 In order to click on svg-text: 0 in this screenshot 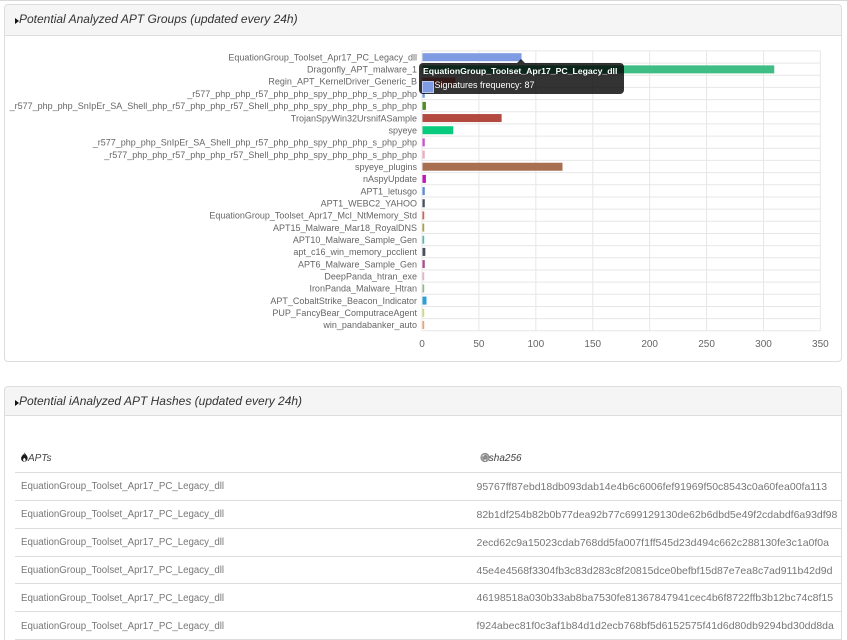, I will do `click(422, 344)`.